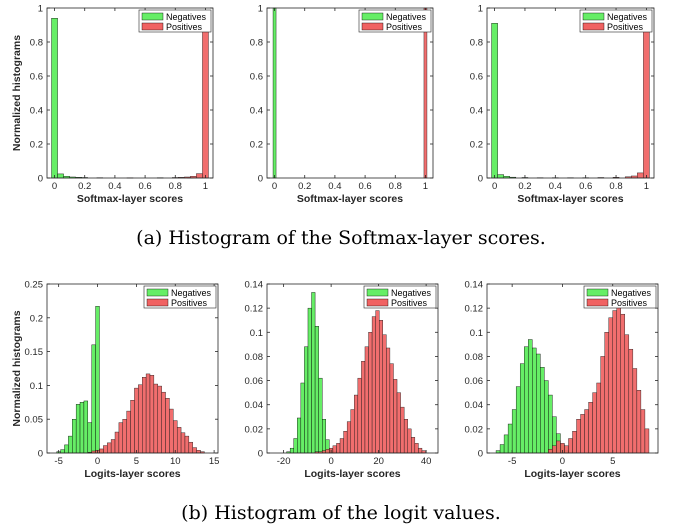  I want to click on y-tick-label: 0.15, so click(34, 352).